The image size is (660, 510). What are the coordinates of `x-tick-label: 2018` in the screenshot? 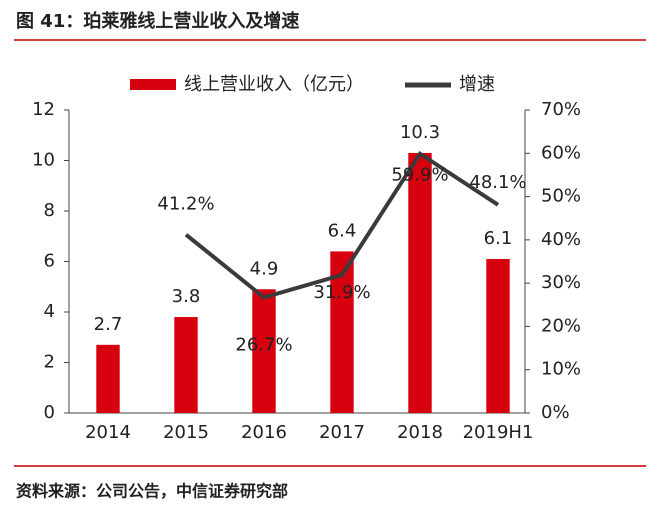 It's located at (420, 432).